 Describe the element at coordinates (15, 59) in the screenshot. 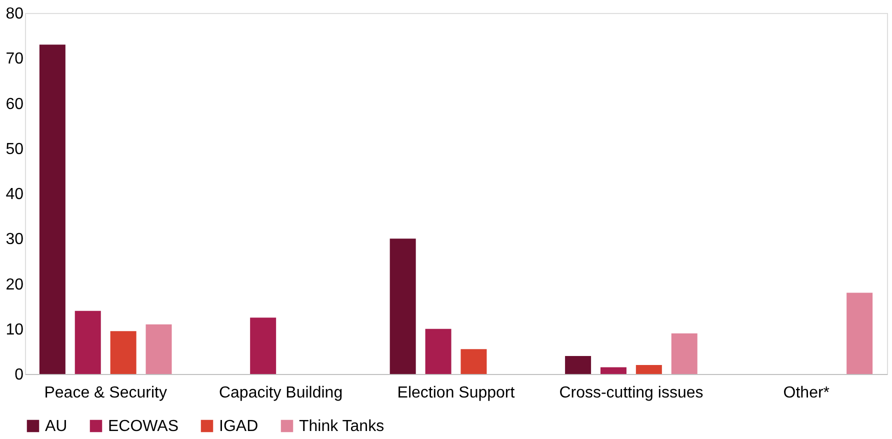

I see `y-tick-label: 70` at that location.